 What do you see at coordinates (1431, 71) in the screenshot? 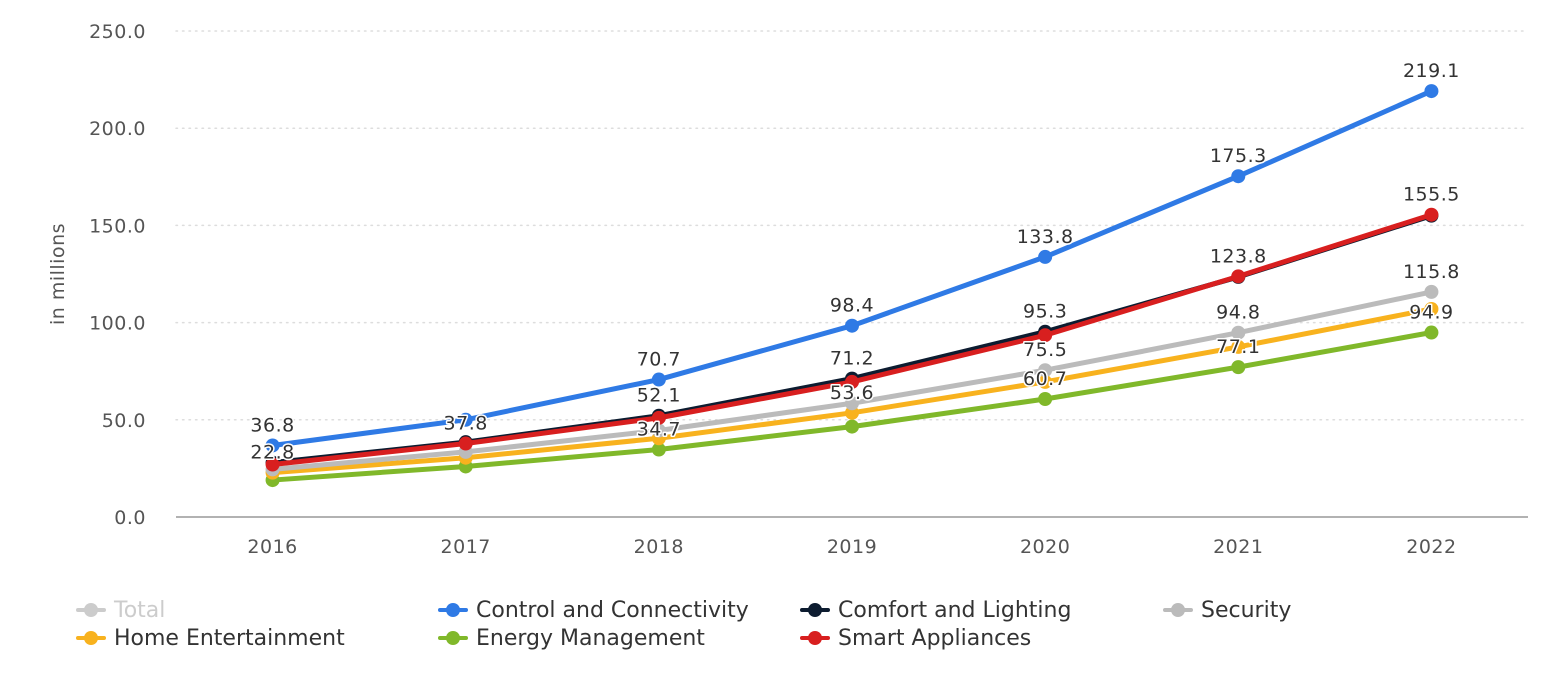
I see `data-label-control: 219.1` at bounding box center [1431, 71].